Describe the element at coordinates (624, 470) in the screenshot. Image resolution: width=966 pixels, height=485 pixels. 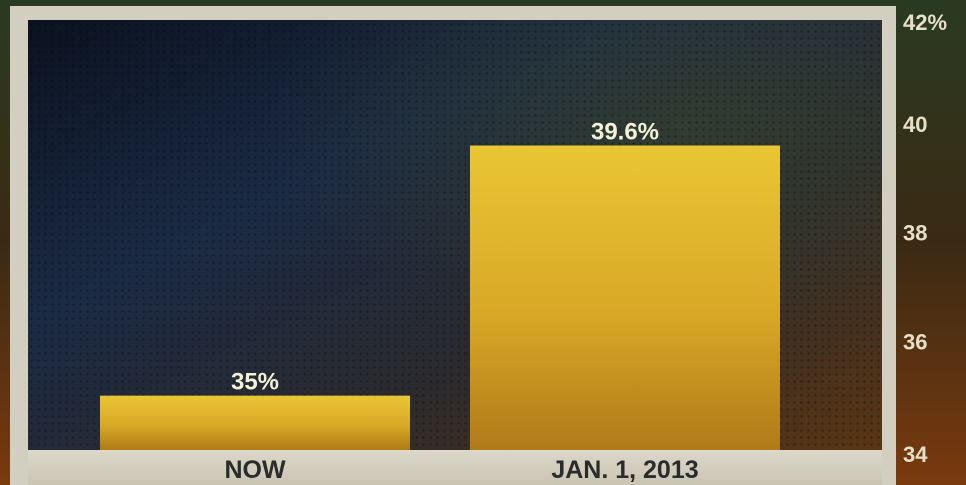
I see `category-label-1: JAN. 1, 2013` at that location.